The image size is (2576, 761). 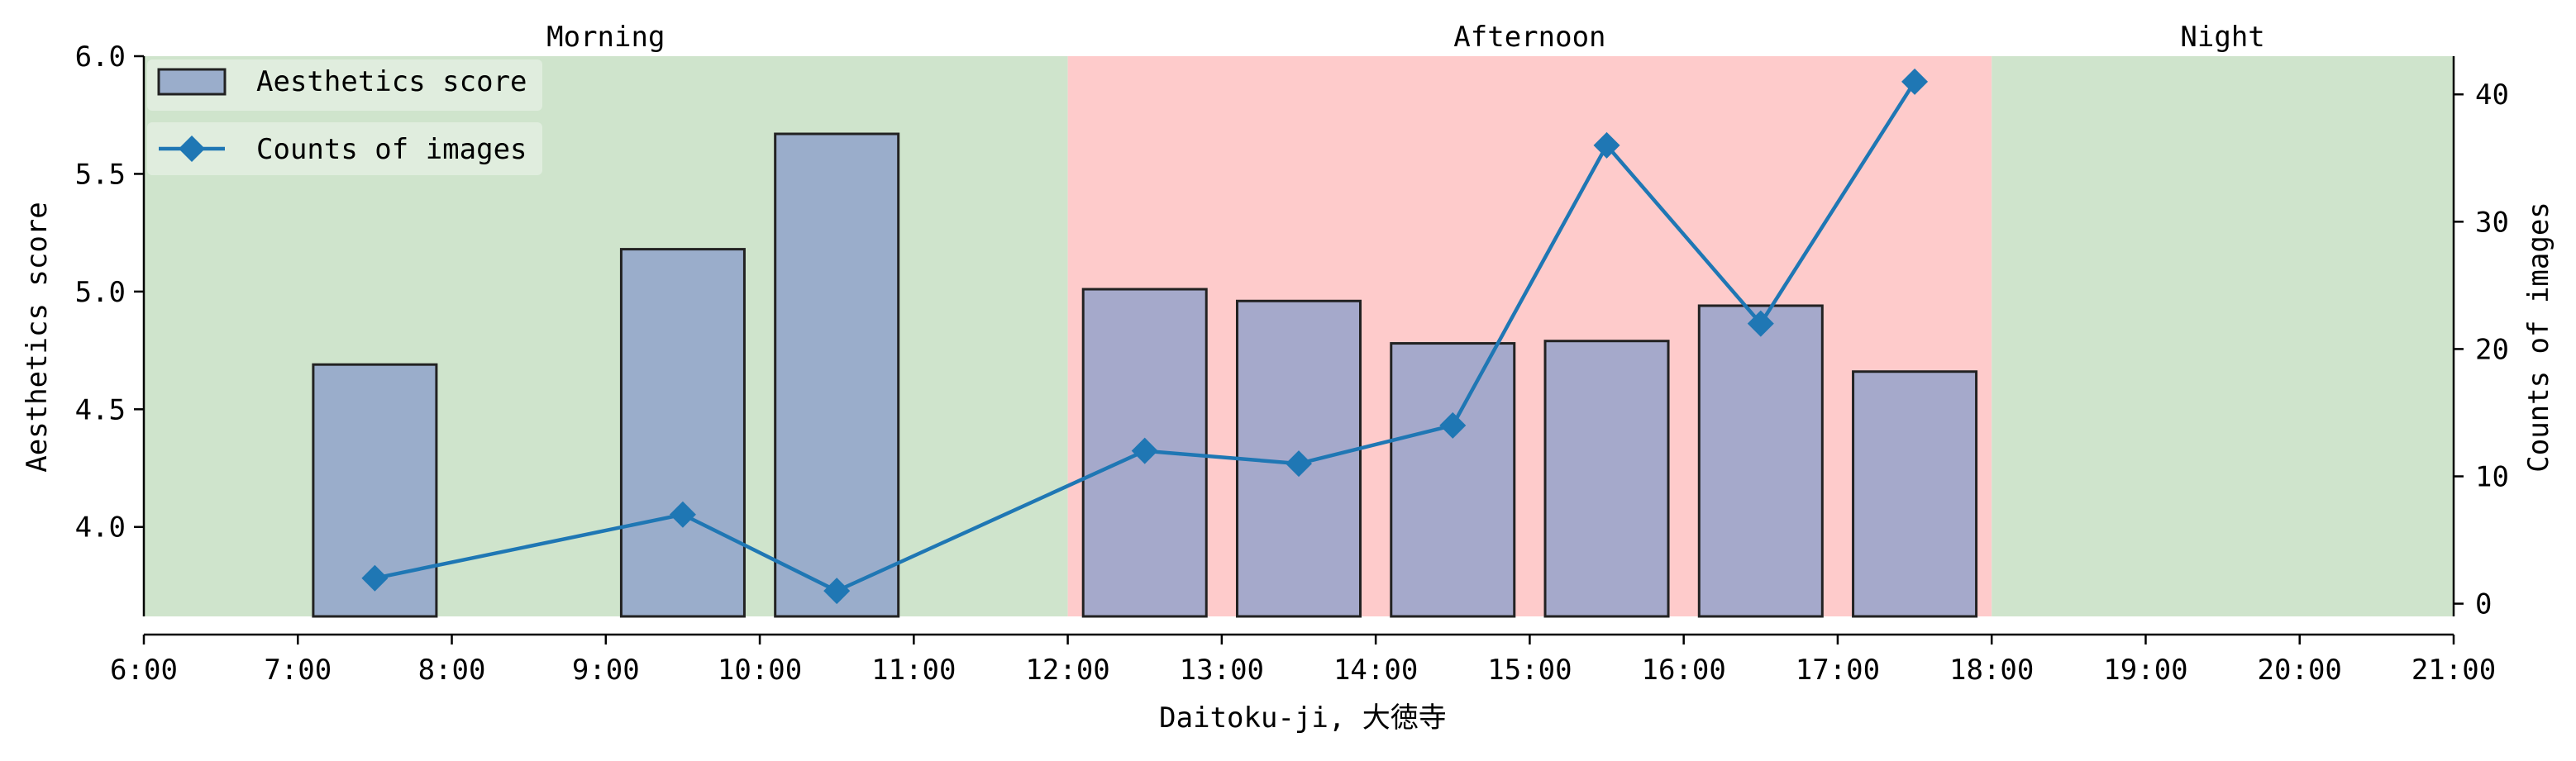 What do you see at coordinates (345, 117) in the screenshot?
I see `legend: Aesthetics score Counts of images` at bounding box center [345, 117].